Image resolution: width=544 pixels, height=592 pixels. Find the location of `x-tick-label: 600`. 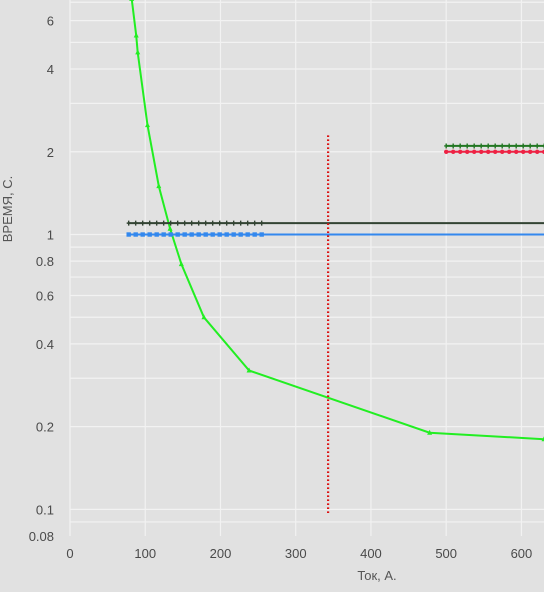

x-tick-label: 600 is located at coordinates (522, 553).